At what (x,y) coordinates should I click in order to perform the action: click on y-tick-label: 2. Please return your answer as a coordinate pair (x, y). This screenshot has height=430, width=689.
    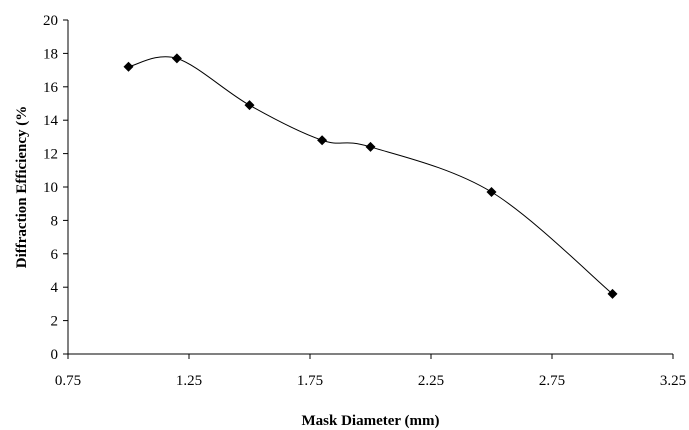
    Looking at the image, I should click on (55, 322).